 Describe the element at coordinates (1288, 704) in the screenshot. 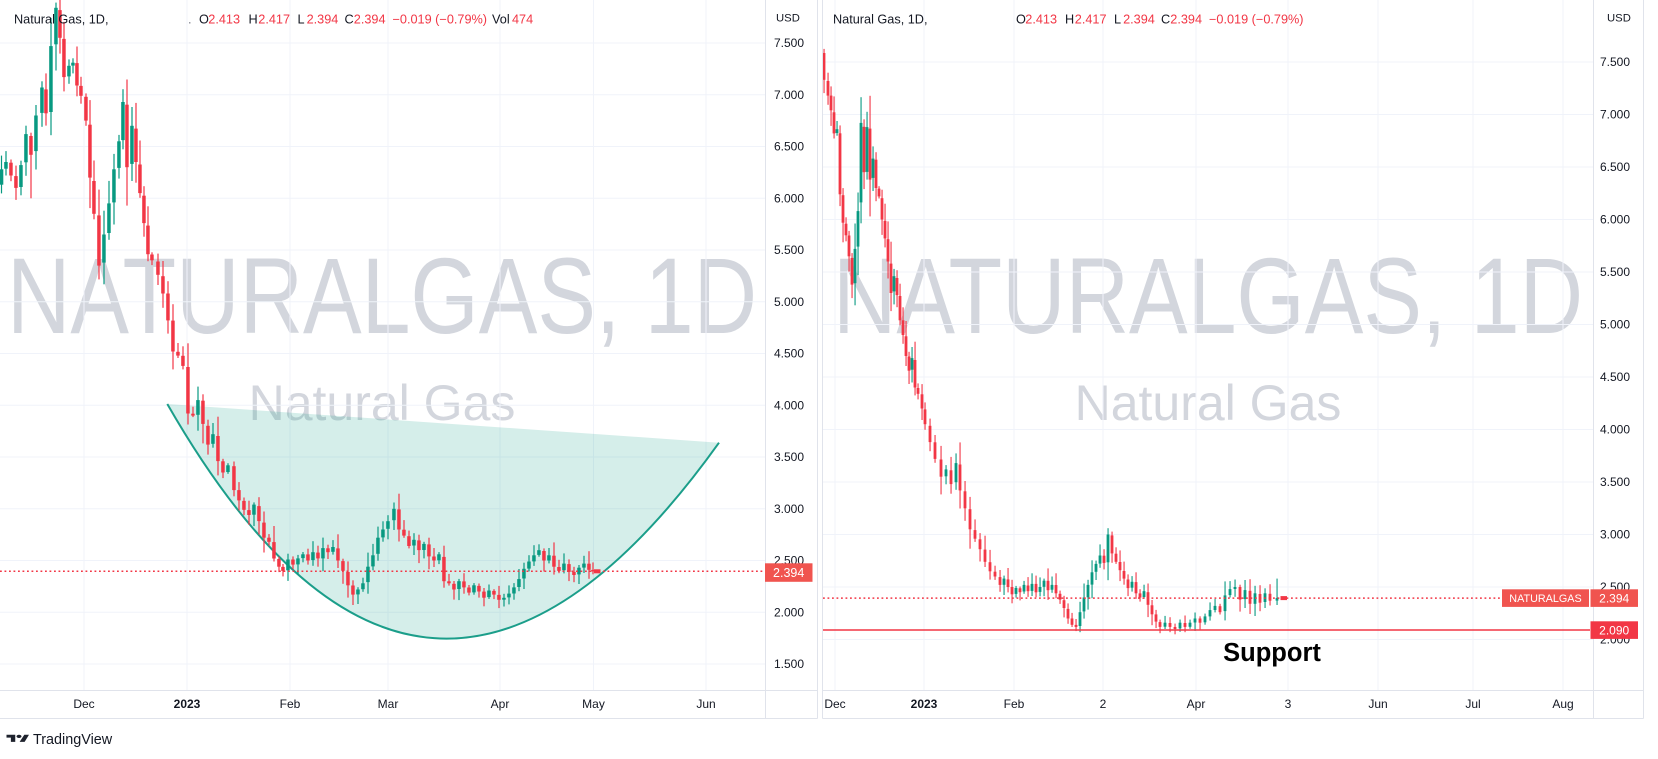

I see `svg-text: 3` at that location.